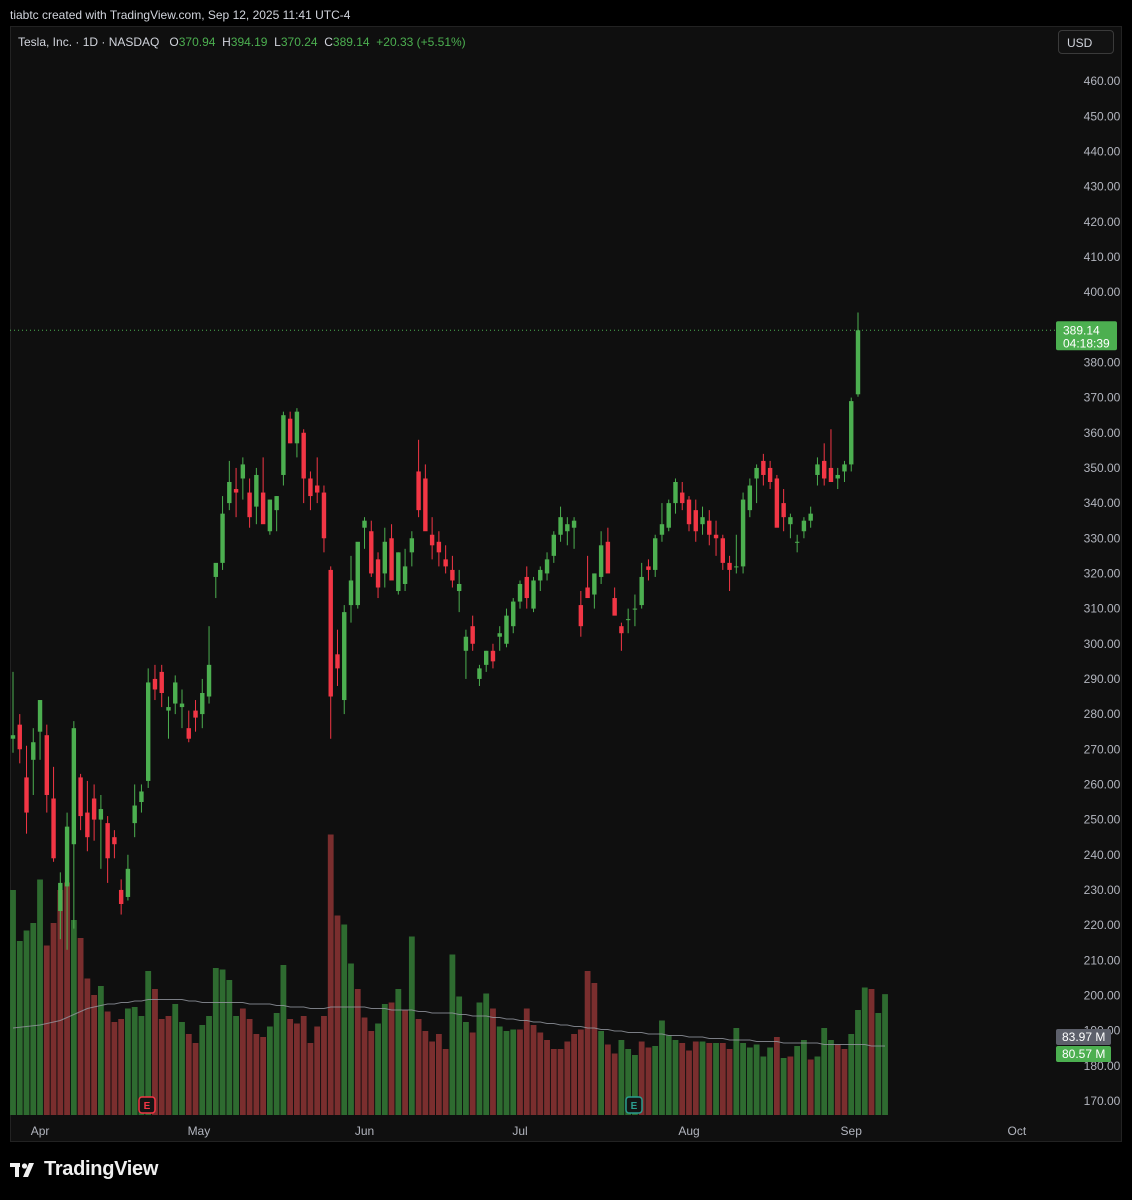 The height and width of the screenshot is (1200, 1132). What do you see at coordinates (89, 42) in the screenshot?
I see `symbol-name: Tesla, Inc. · 1D · NASDAQ` at bounding box center [89, 42].